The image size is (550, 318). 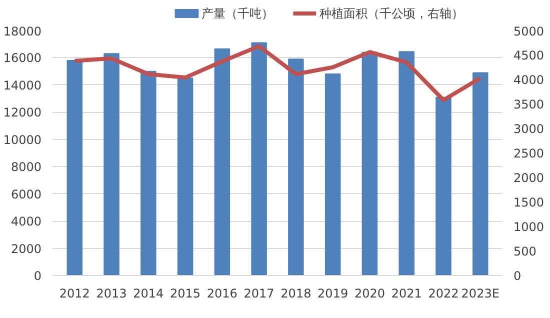 I want to click on y-tick-label: 16000, so click(x=22, y=58).